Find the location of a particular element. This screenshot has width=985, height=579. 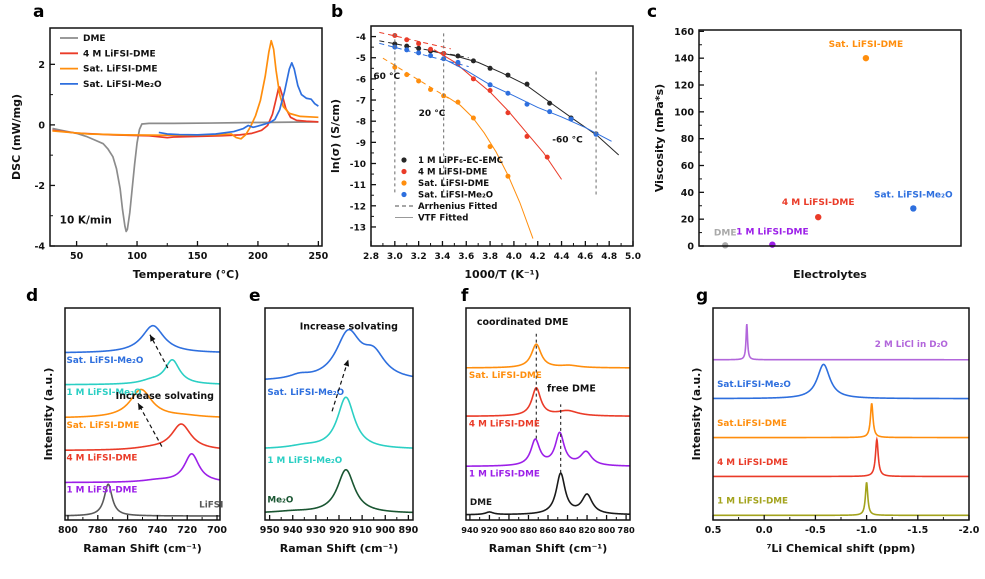

trace-DME is located at coordinates (548, 494).